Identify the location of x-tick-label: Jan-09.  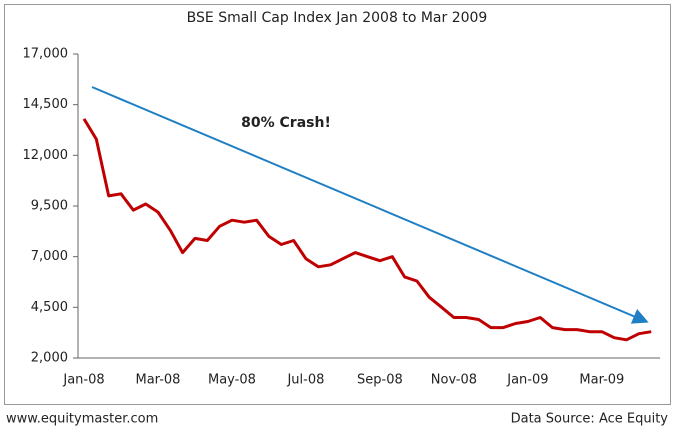
(527, 380).